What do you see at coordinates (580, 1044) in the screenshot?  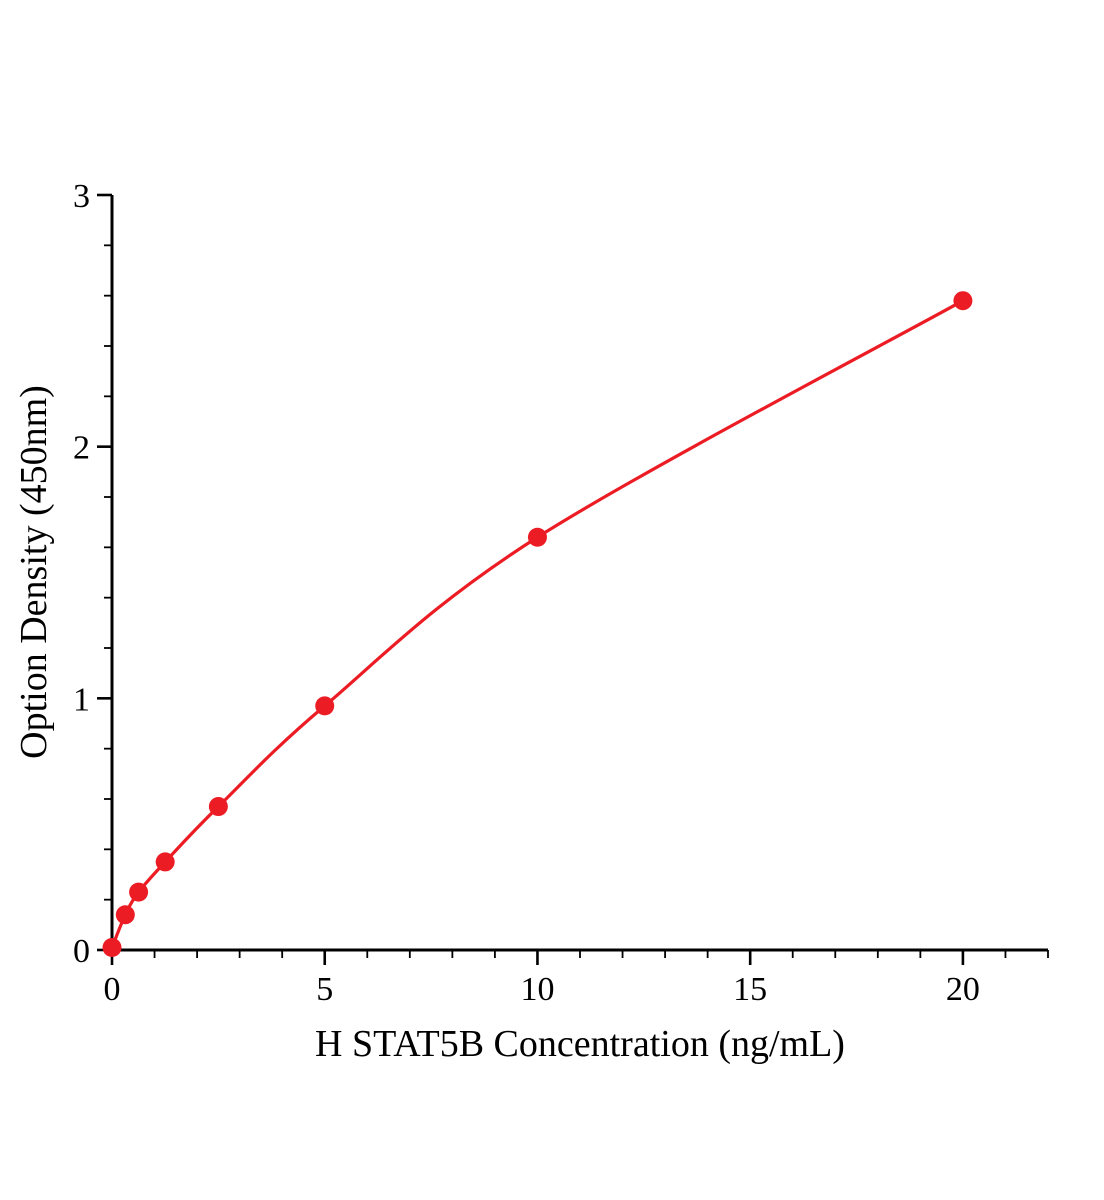 I see `x-axis-label: H STAT5B Concentration (ng/mL)` at bounding box center [580, 1044].